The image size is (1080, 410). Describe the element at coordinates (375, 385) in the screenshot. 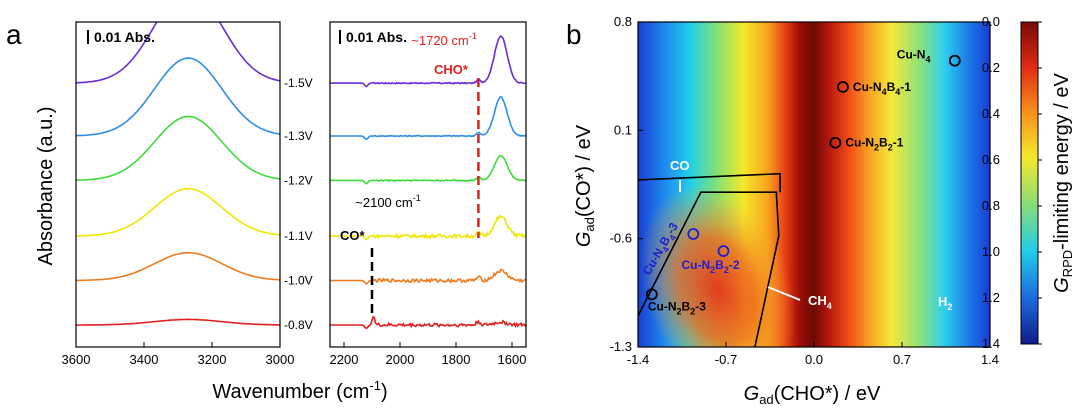

I see `x-axis-title-sup: -1` at that location.